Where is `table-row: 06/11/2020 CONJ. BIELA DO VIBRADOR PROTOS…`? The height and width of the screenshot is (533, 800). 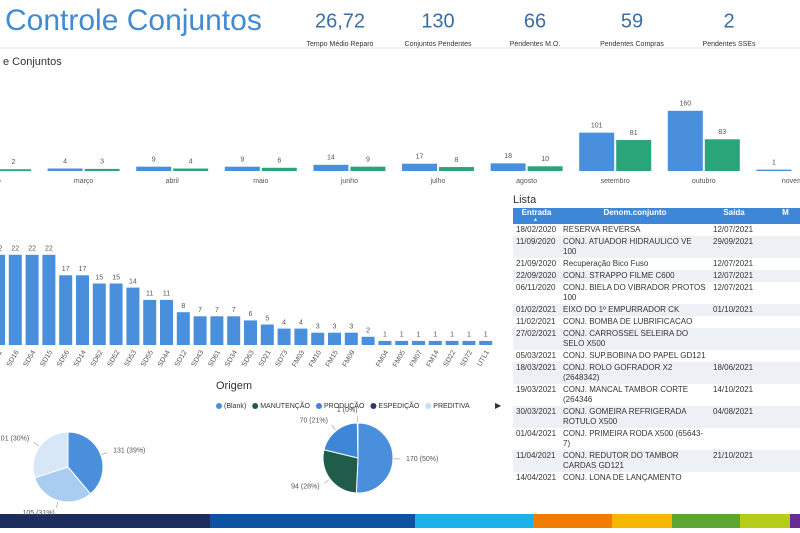 table-row: 06/11/2020 CONJ. BIELA DO VIBRADOR PROTOS… is located at coordinates (656, 293).